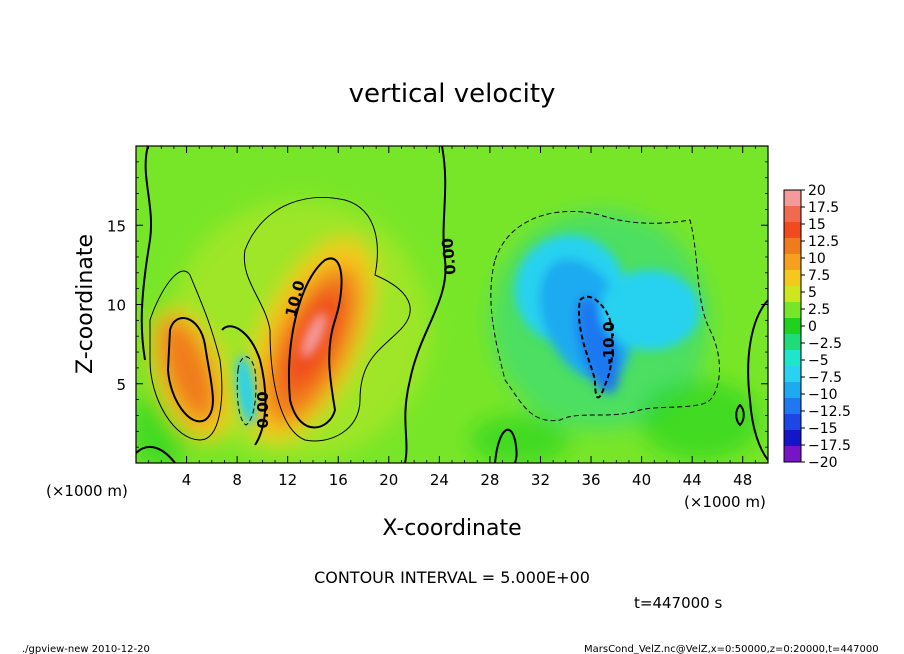 Image resolution: width=904 pixels, height=654 pixels. What do you see at coordinates (467, 330) in the screenshot?
I see `field-shading-core` at bounding box center [467, 330].